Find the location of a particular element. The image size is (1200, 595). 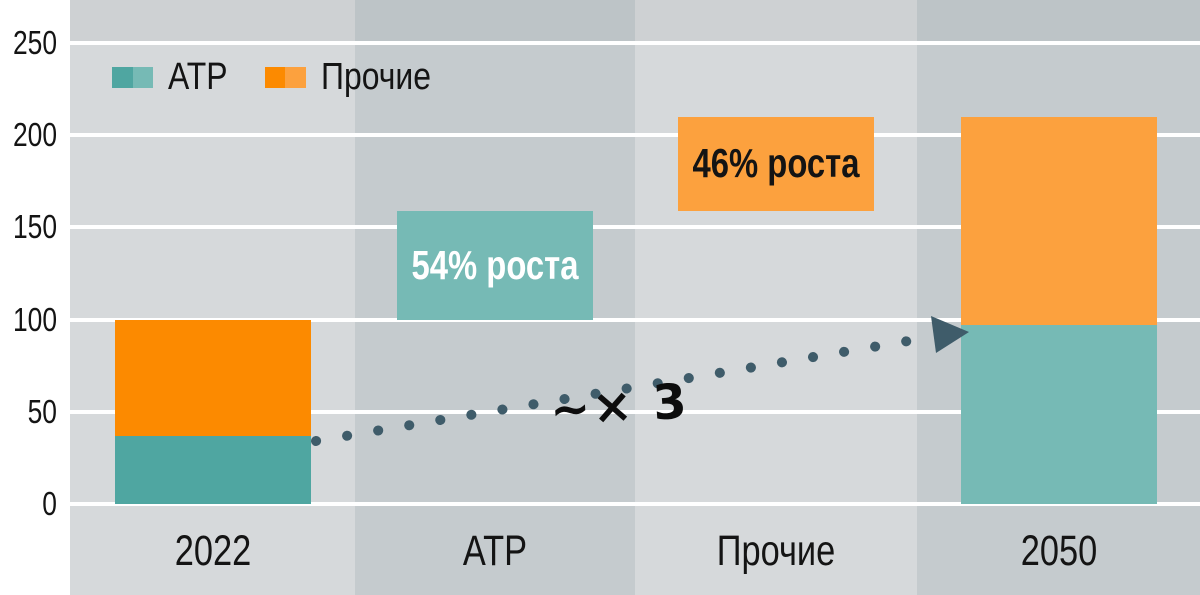

x-axis-label-АТР: АТР is located at coordinates (495, 551).